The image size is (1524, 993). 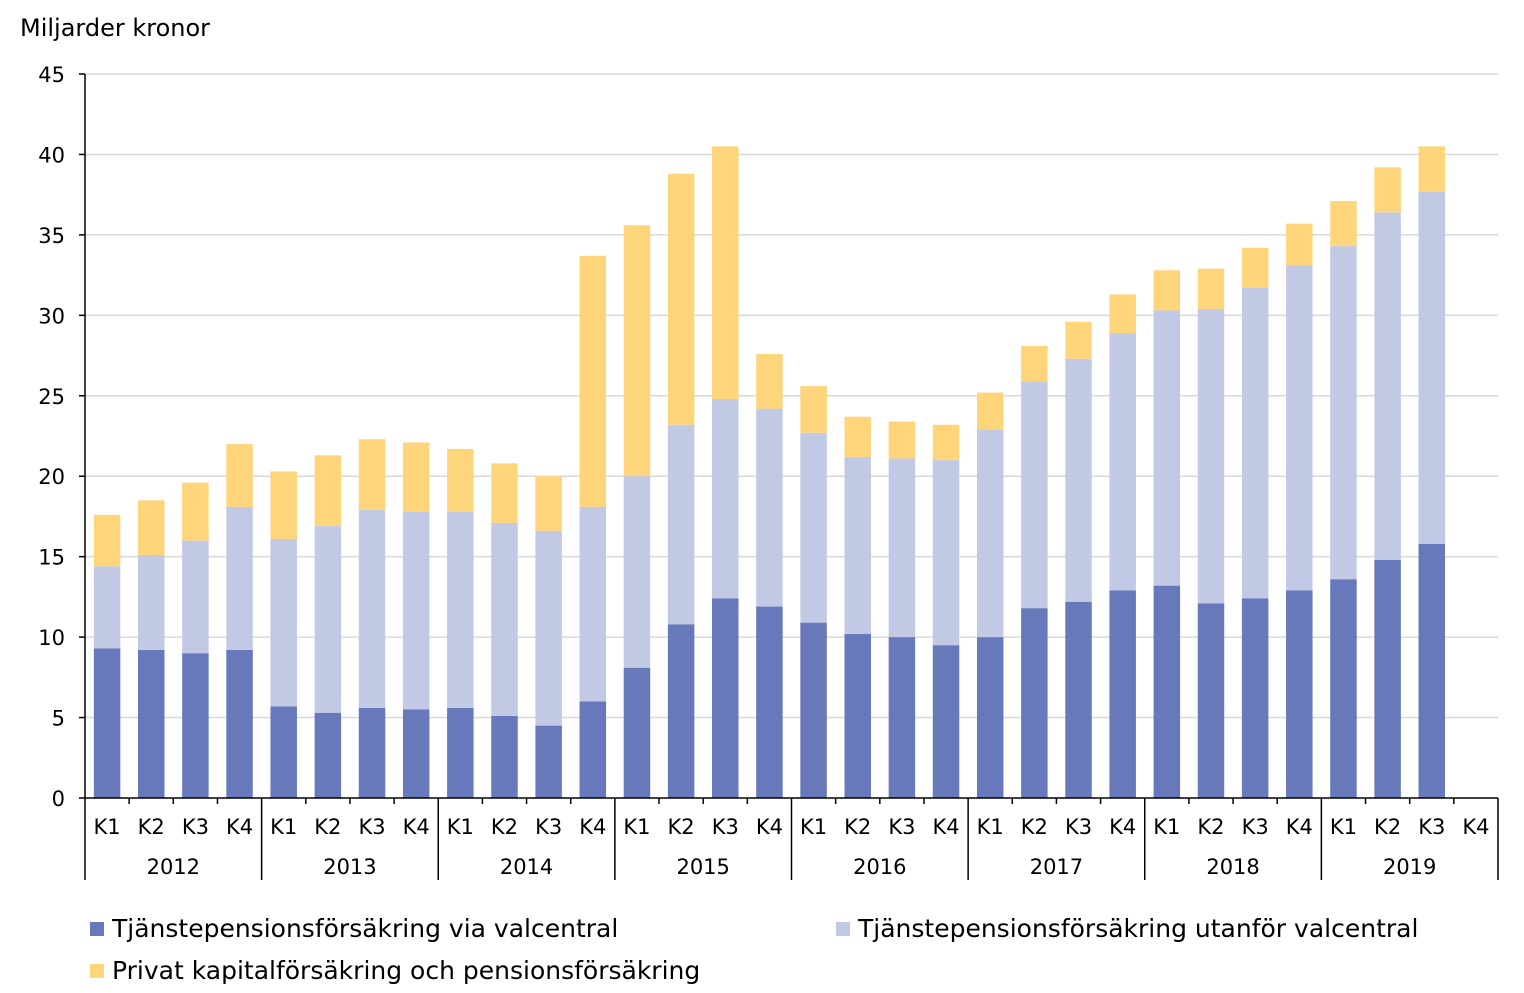 I want to click on x-tick-label-year: 2015, so click(x=702, y=867).